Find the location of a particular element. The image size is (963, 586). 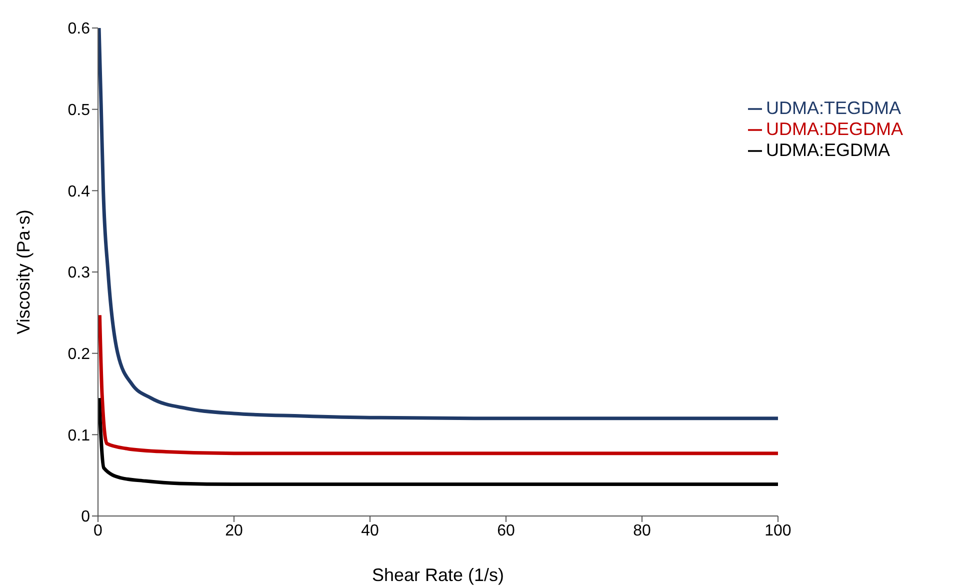

y-tick-label: 0.1 is located at coordinates (79, 435).